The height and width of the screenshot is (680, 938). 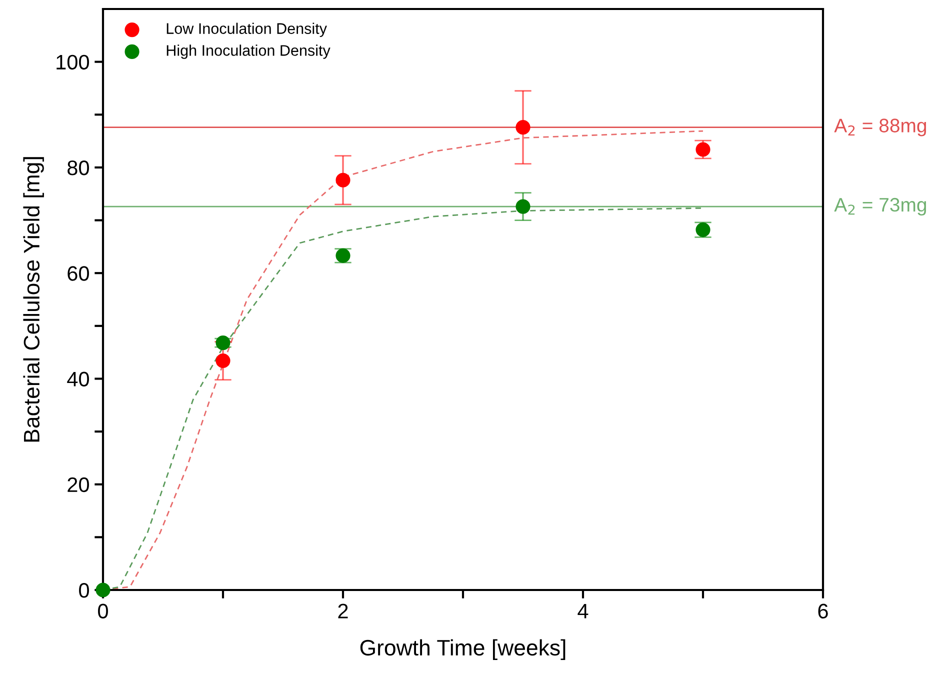 I want to click on x-axis-title: Growth Time [weeks], so click(x=463, y=649).